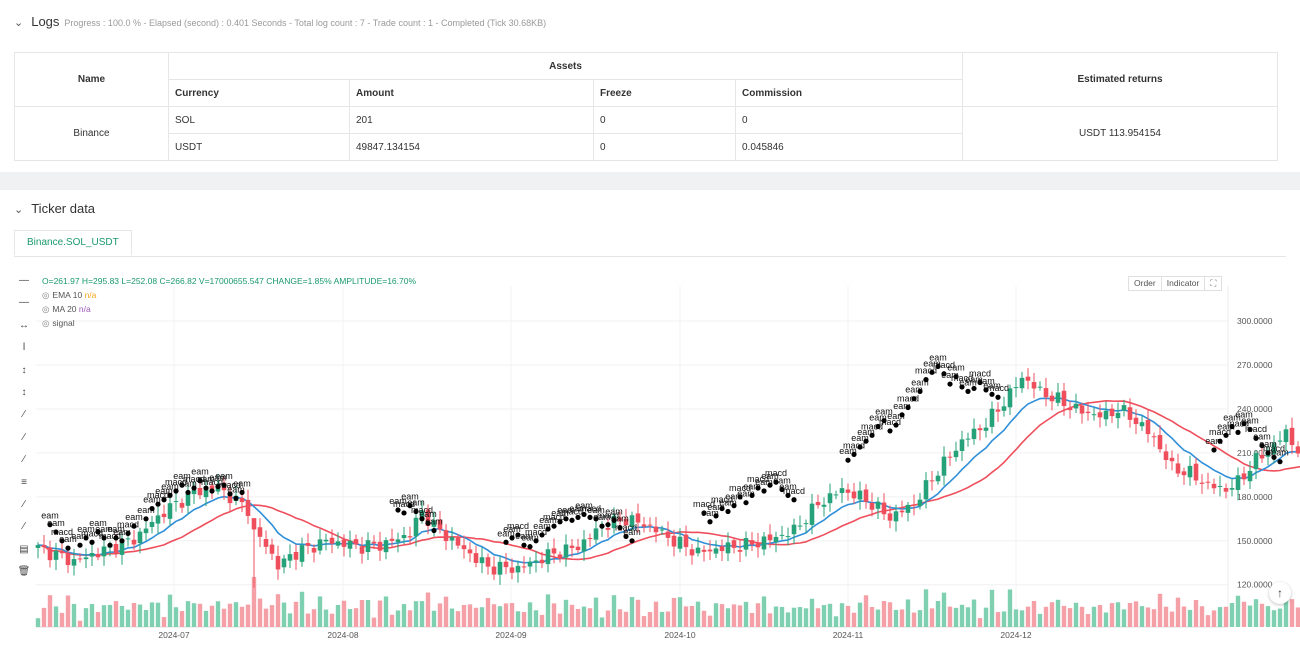 The height and width of the screenshot is (645, 1300). Describe the element at coordinates (24, 504) in the screenshot. I see `parallel-line-icon: ∕` at that location.